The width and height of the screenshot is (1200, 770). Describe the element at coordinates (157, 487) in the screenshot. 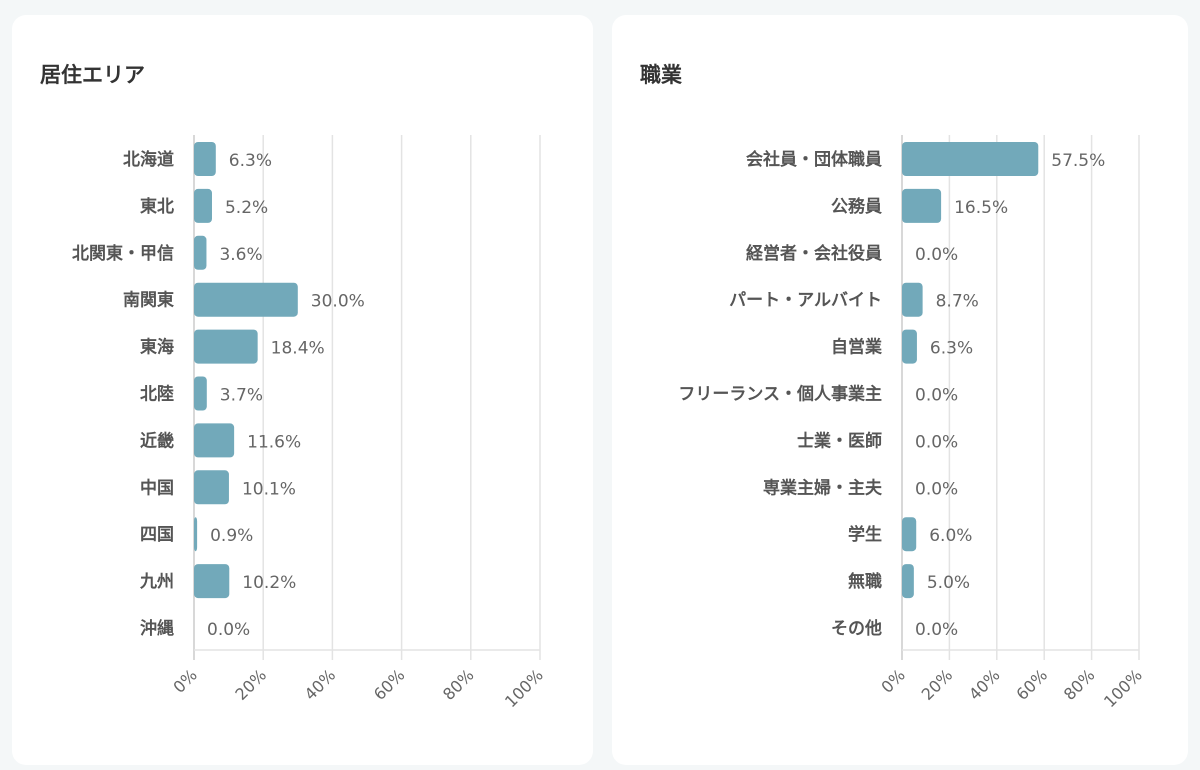

I see `category-label: 中国` at that location.